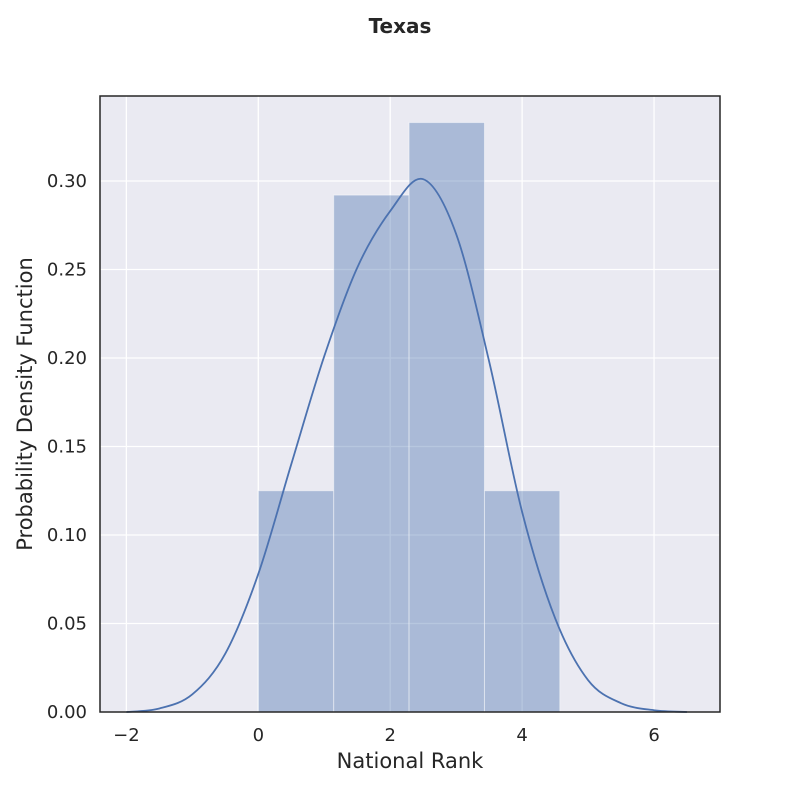  I want to click on x-tick-label: −2, so click(126, 735).